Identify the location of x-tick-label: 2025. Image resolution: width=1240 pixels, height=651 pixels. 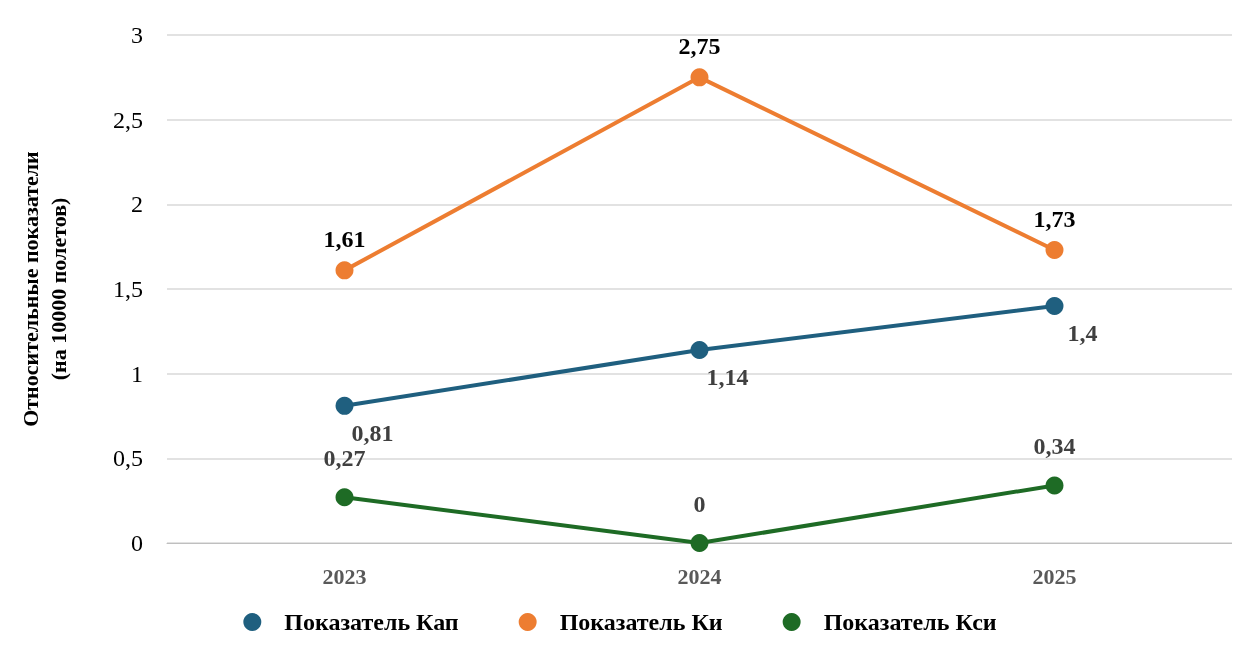
(1054, 576).